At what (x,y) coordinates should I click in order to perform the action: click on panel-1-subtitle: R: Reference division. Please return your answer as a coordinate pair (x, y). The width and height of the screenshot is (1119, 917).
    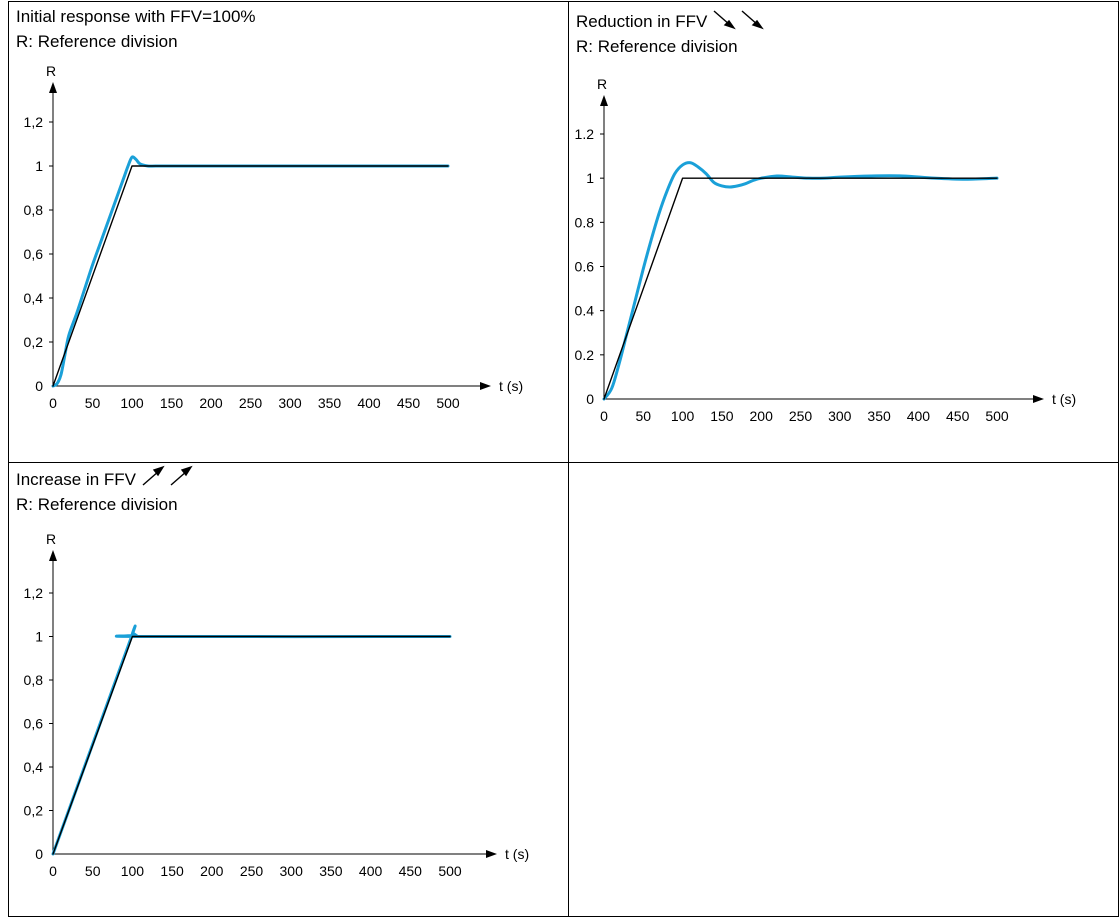
    Looking at the image, I should click on (97, 41).